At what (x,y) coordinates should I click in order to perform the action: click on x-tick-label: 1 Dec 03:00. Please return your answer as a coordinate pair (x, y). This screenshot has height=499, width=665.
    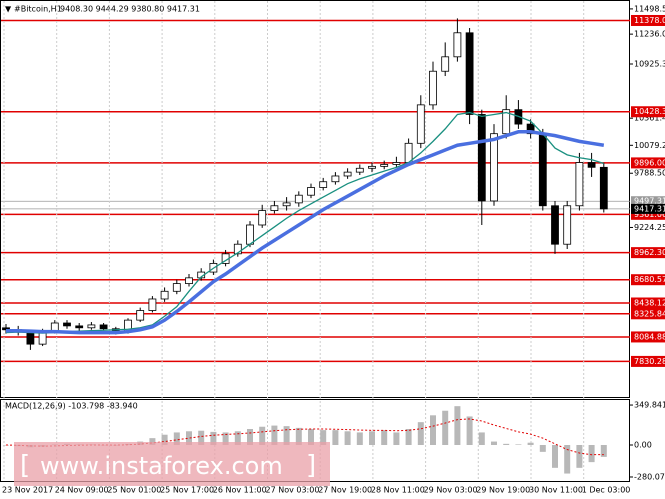
    Looking at the image, I should click on (606, 490).